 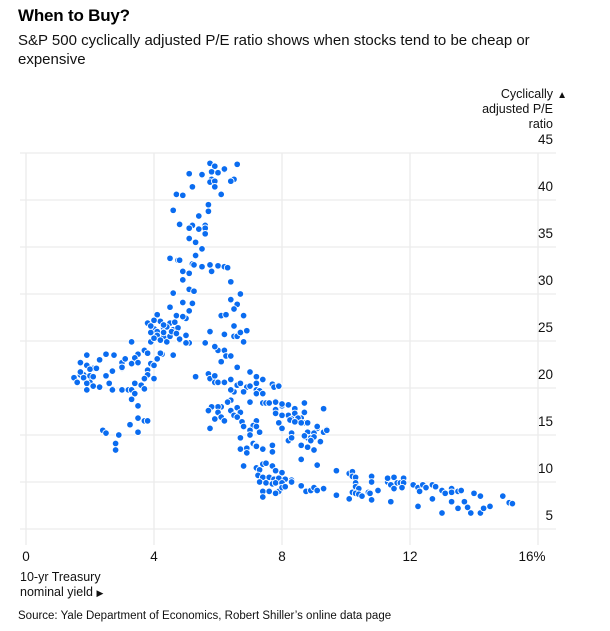 What do you see at coordinates (545, 421) in the screenshot?
I see `y-tick-label: 15` at bounding box center [545, 421].